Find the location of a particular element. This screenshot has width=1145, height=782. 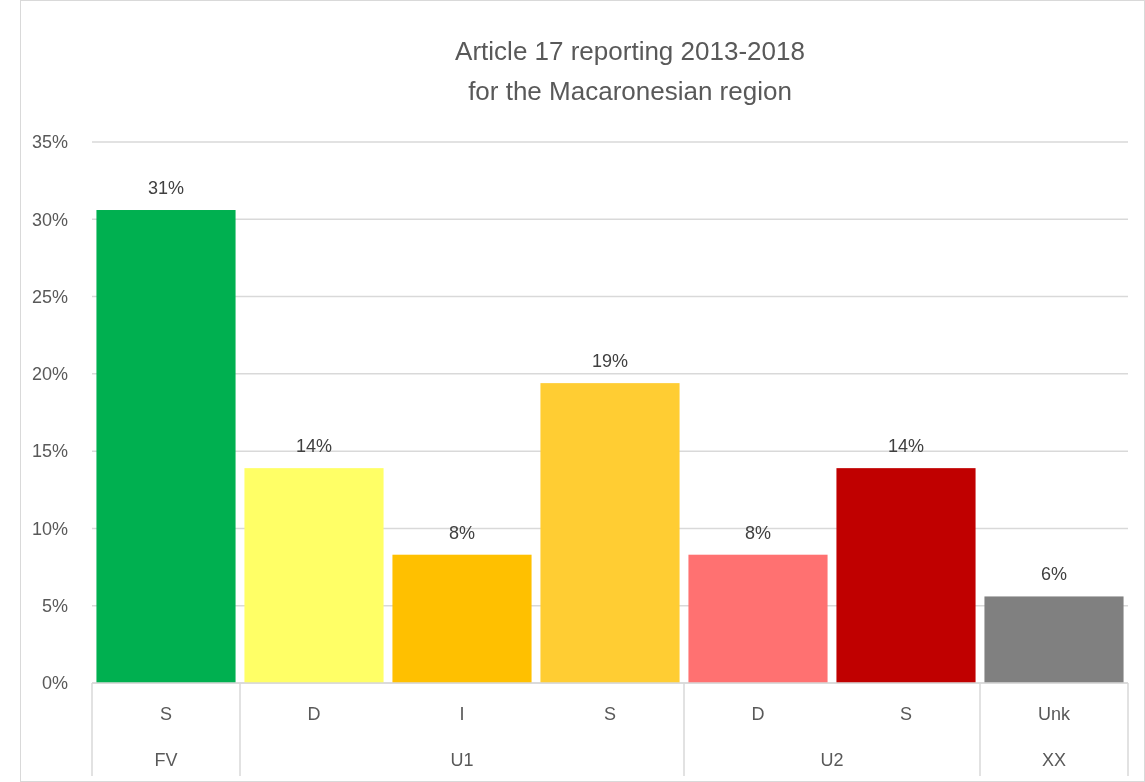

text: FV is located at coordinates (166, 760).